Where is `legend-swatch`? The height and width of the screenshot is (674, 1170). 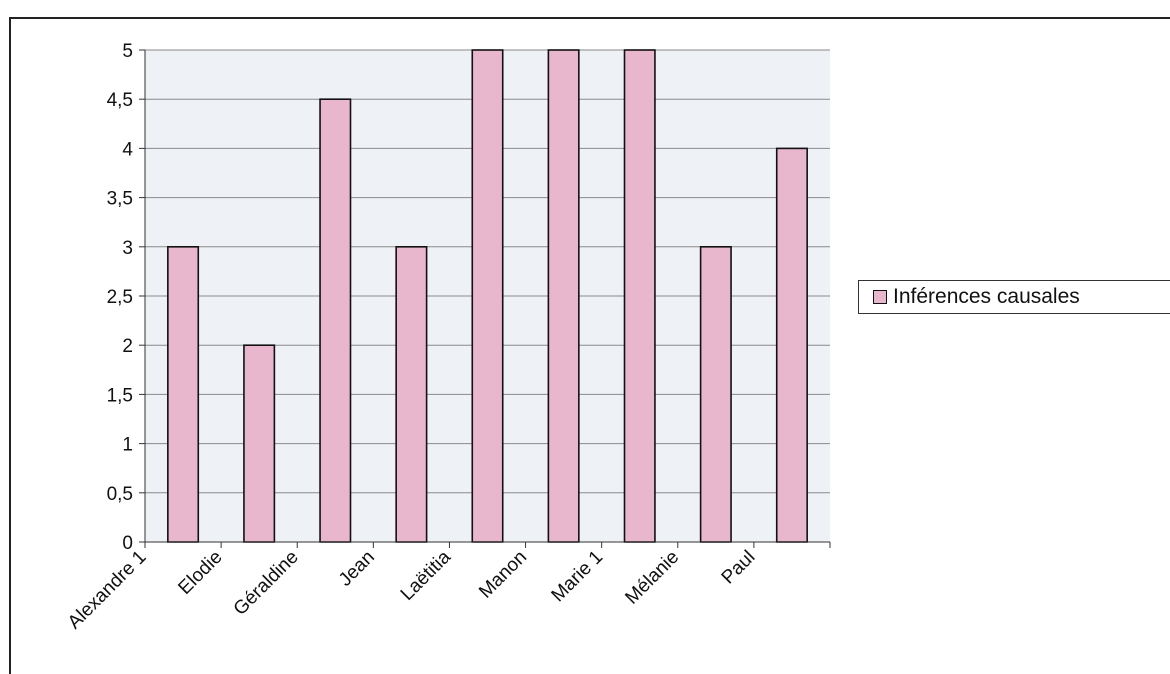 legend-swatch is located at coordinates (880, 297).